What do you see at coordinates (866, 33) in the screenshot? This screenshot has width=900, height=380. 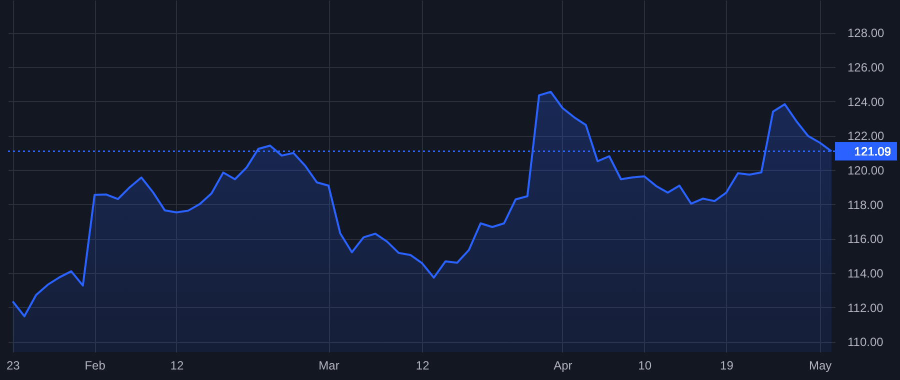 I see `y-tick-label: 128.00` at bounding box center [866, 33].